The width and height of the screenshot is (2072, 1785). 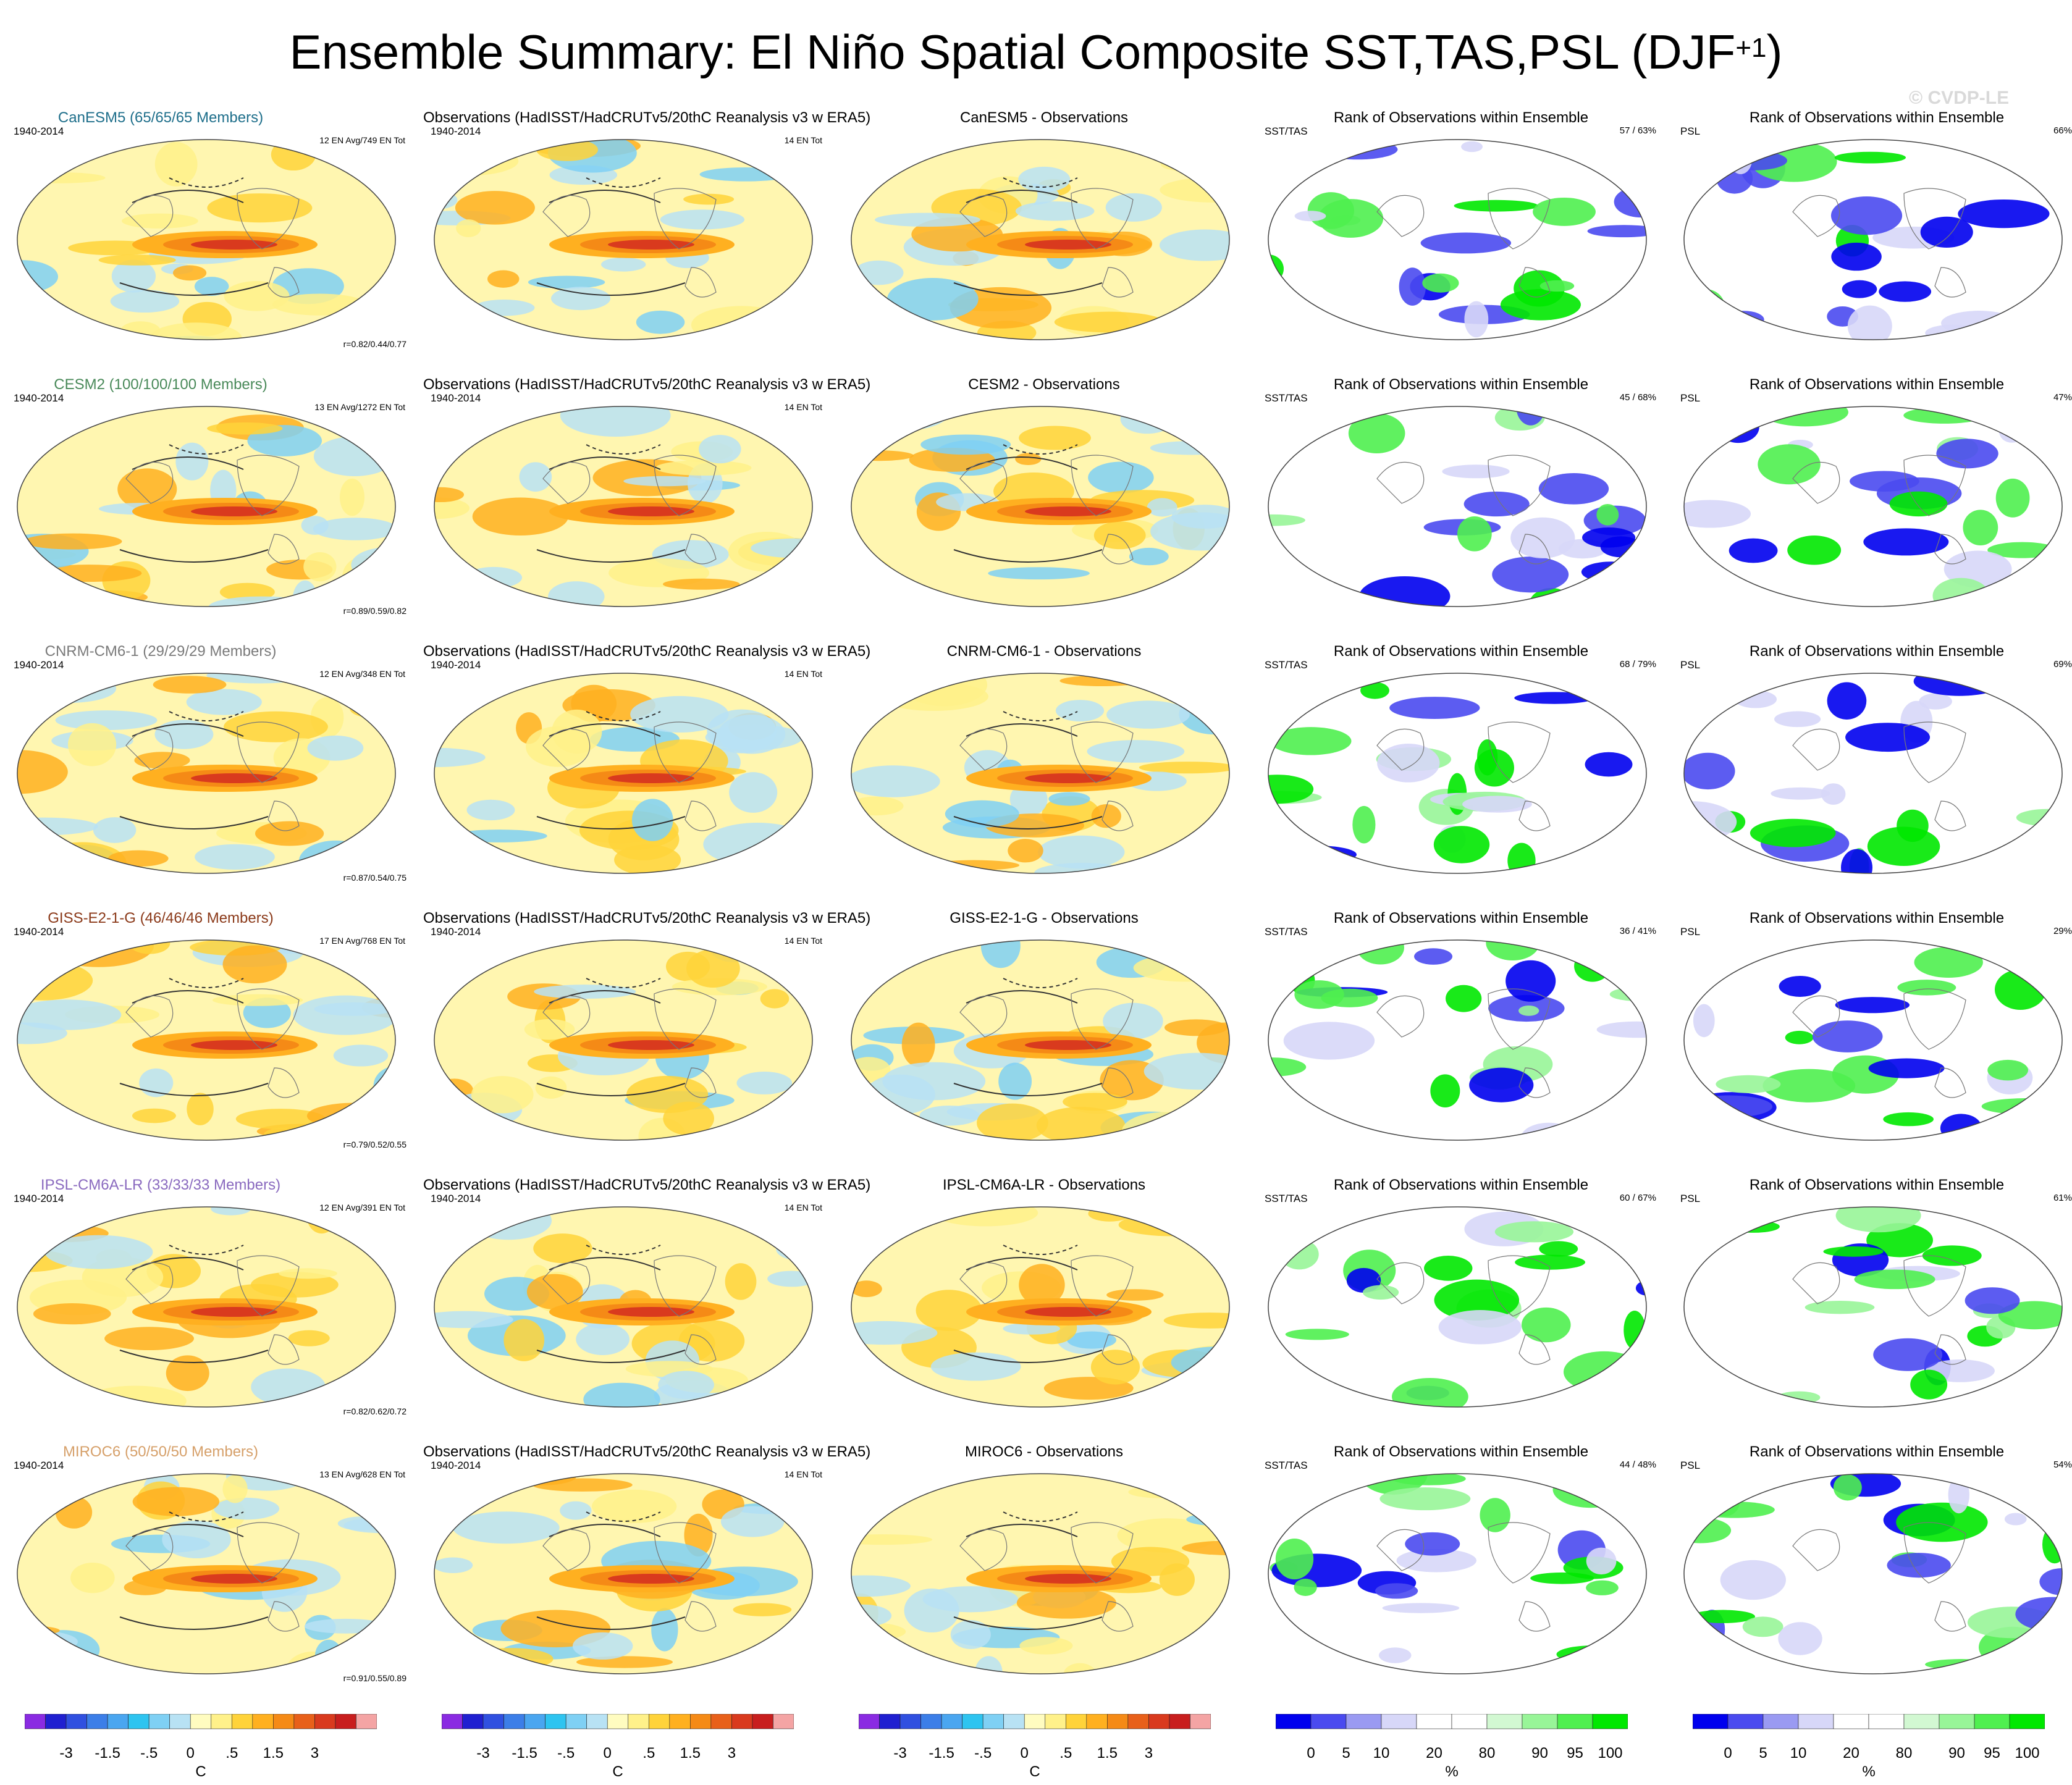 I want to click on map-panel-r1-c3: CanESM5 - Observations, so click(x=1044, y=223).